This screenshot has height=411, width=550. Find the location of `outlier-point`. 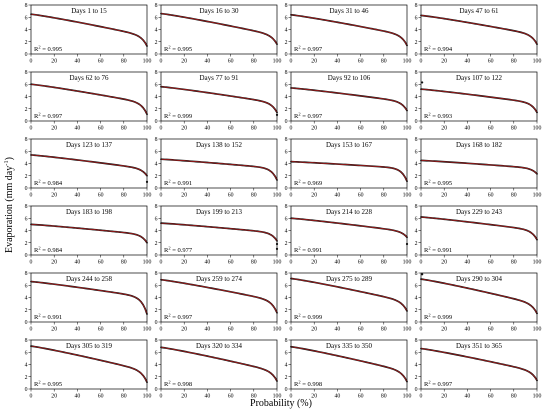

outlier-point is located at coordinates (422, 82).